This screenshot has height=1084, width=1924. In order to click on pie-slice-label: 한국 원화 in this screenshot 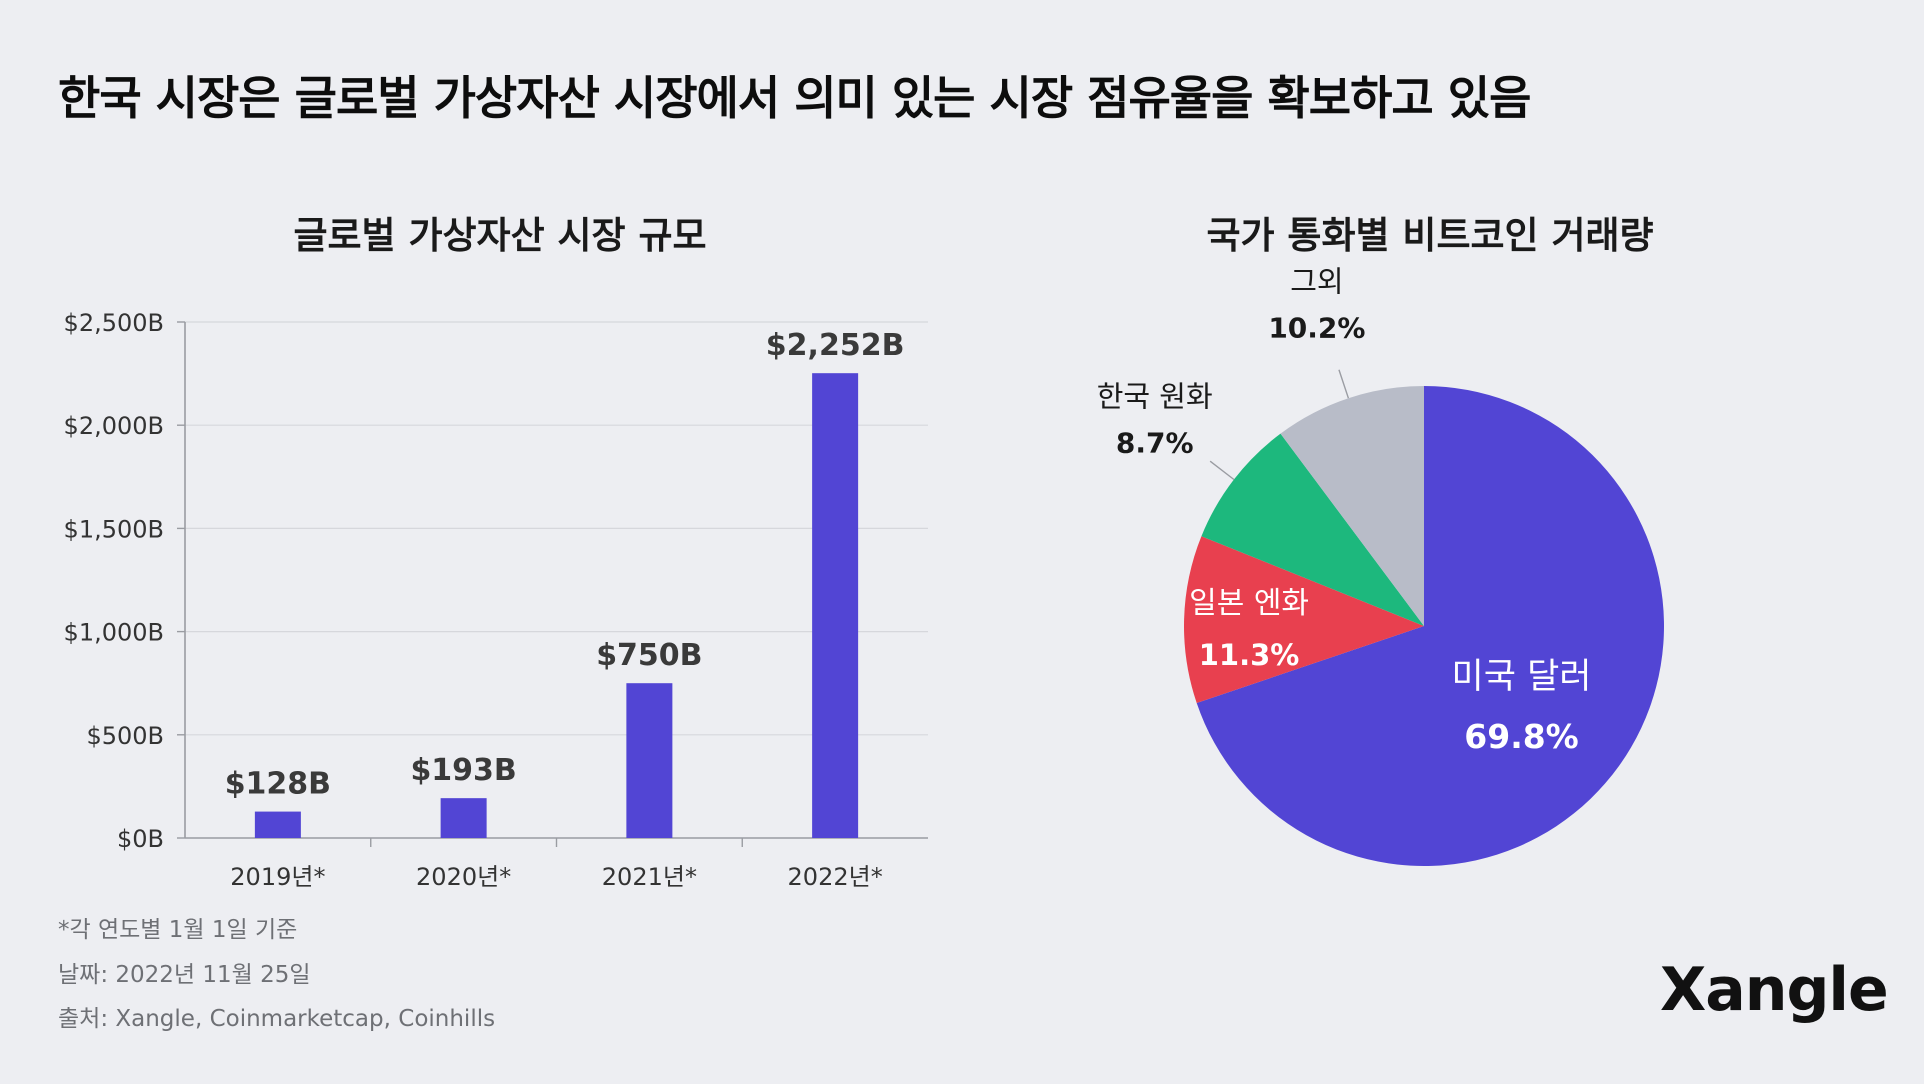, I will do `click(1155, 396)`.